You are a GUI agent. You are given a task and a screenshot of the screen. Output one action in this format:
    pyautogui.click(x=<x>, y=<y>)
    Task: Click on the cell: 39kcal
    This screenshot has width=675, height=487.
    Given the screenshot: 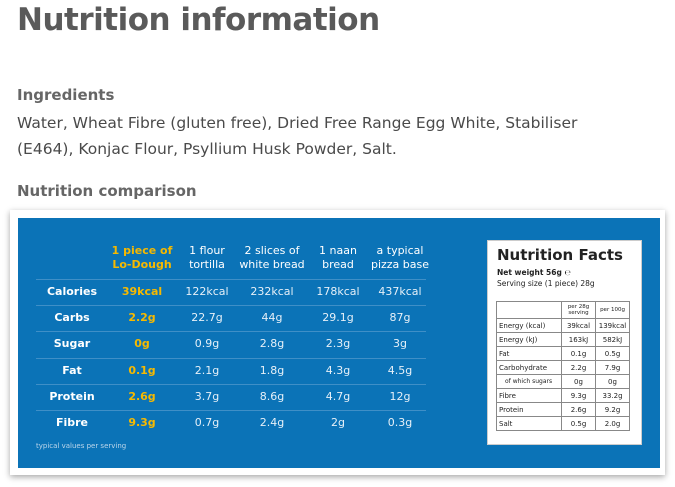 What is the action you would take?
    pyautogui.click(x=142, y=291)
    